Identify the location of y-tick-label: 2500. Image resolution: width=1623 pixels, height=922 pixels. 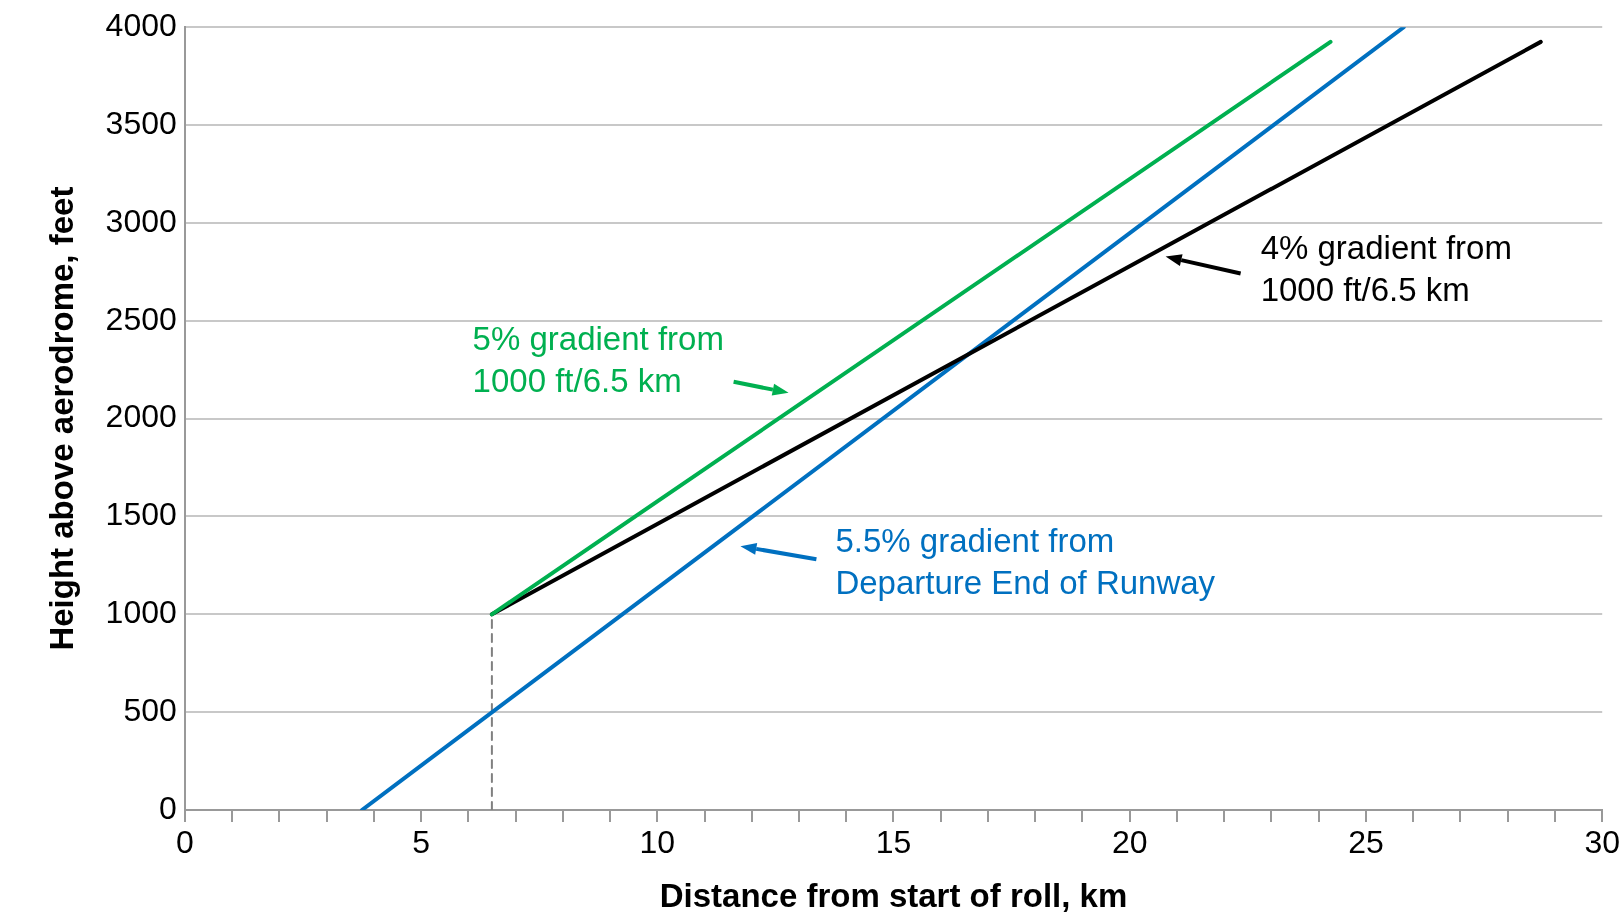
(141, 318).